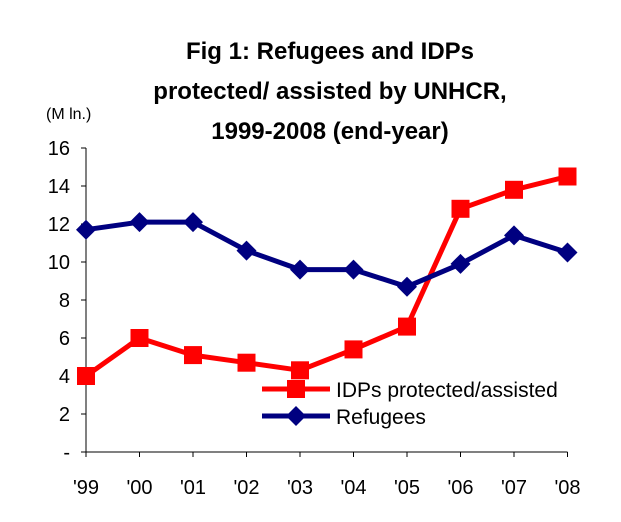 The width and height of the screenshot is (621, 522). I want to click on x-tick-label: '03, so click(300, 488).